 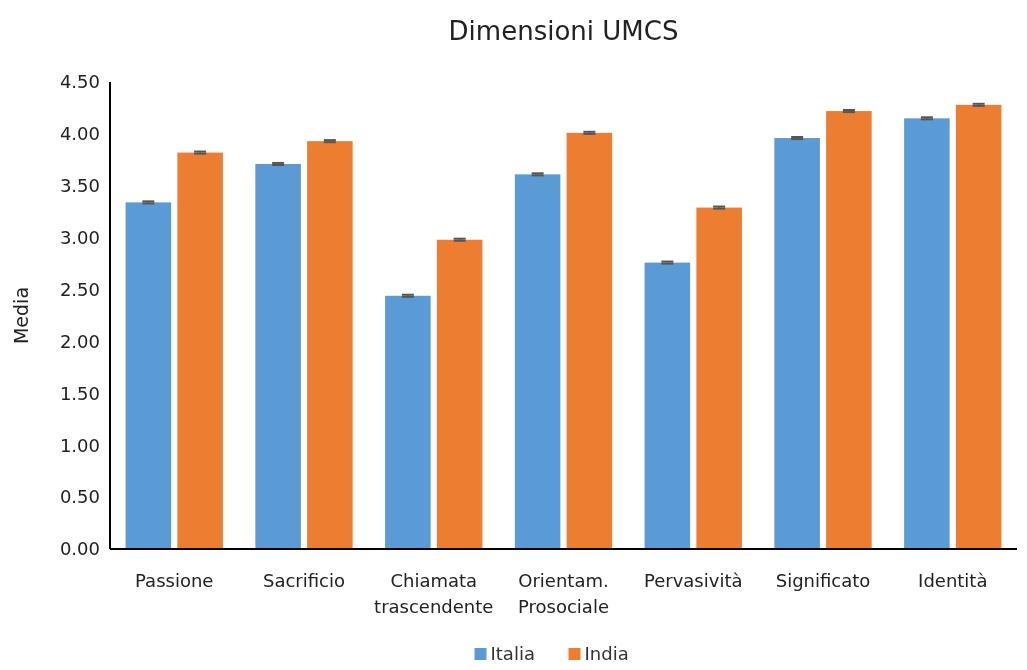 I want to click on y-tick-label: 4.50, so click(x=79, y=82).